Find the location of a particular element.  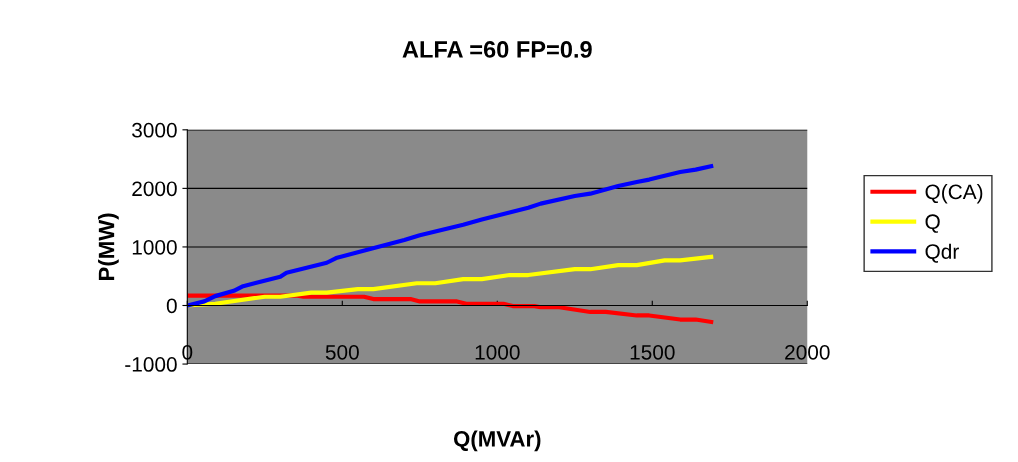

y-tick-label: 1000 is located at coordinates (154, 247).